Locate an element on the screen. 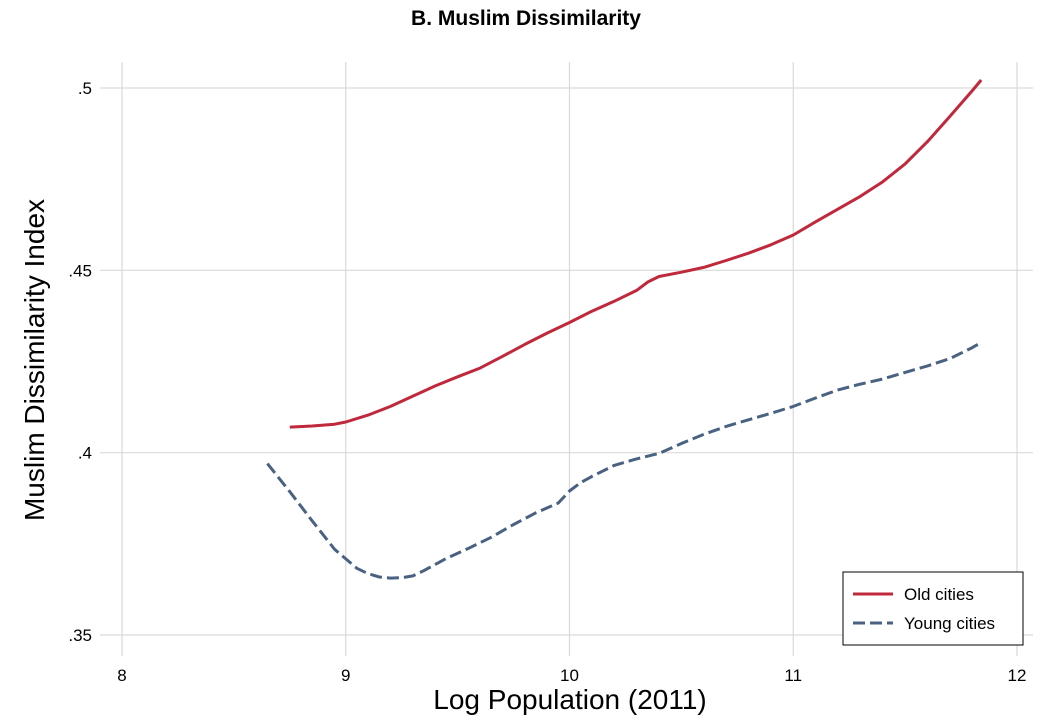 The height and width of the screenshot is (728, 1052). x-tick-label: 11 is located at coordinates (793, 675).